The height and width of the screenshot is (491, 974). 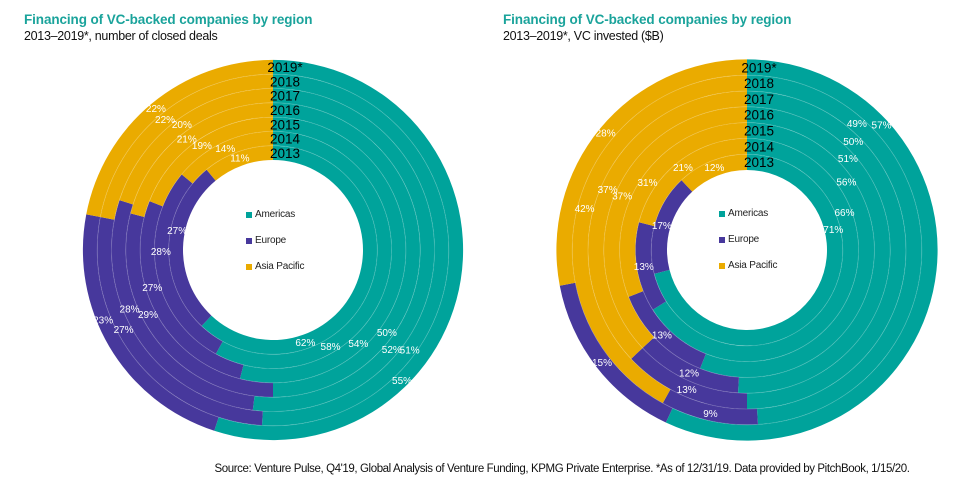 I want to click on legend-item-americas: Americas, so click(x=275, y=214).